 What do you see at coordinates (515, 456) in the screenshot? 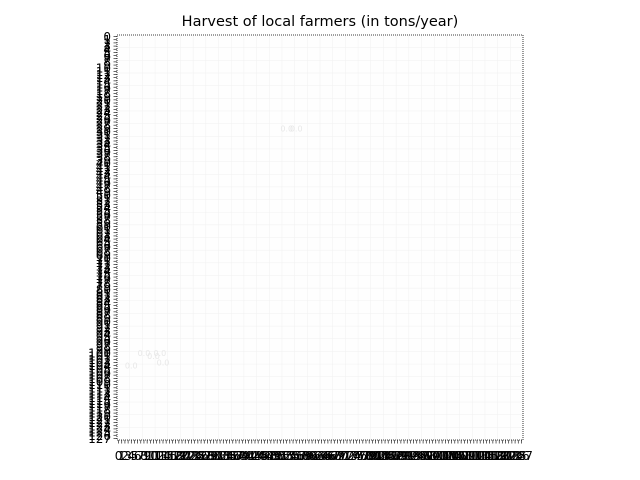
I see `x-tick-label: 125` at bounding box center [515, 456].